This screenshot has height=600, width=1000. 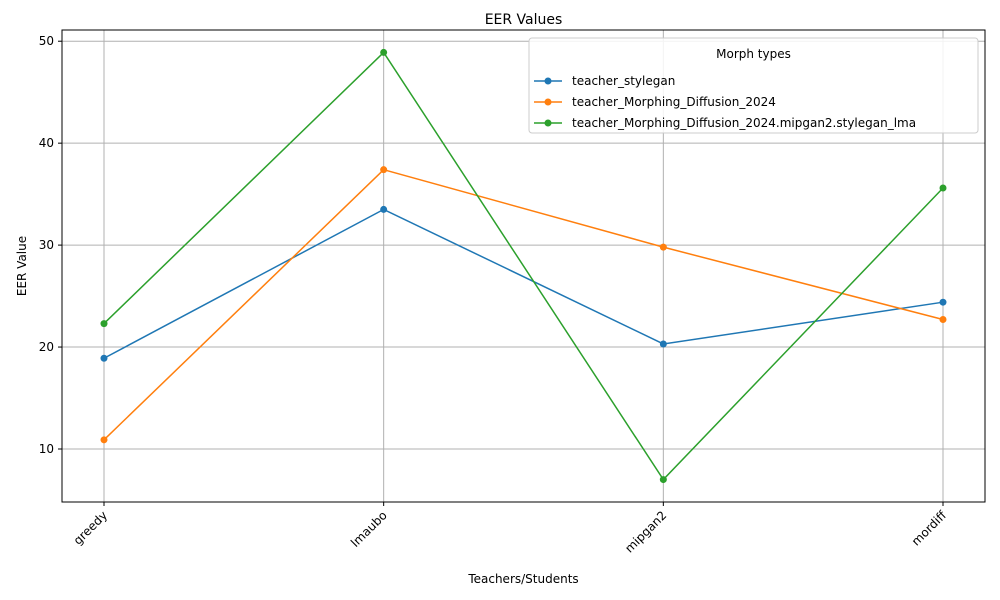 What do you see at coordinates (753, 54) in the screenshot?
I see `legend-title: Morph types` at bounding box center [753, 54].